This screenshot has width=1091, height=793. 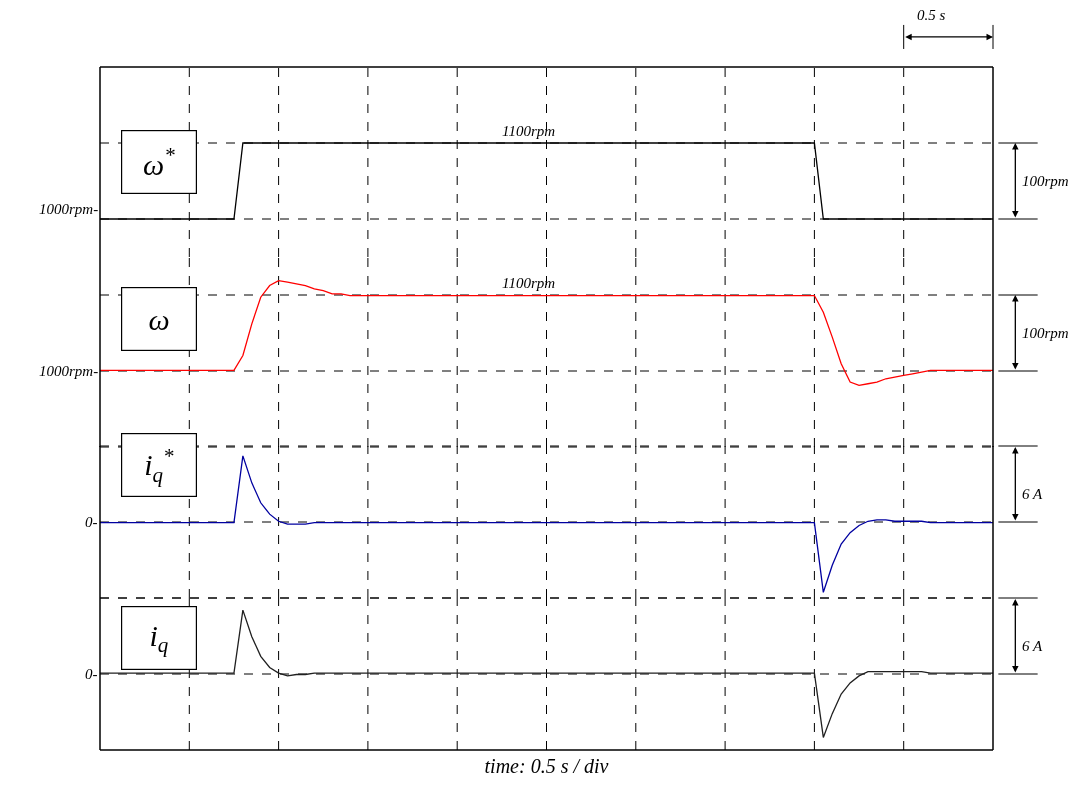 I want to click on series-label: i$_{q}$, so click(x=159, y=638).